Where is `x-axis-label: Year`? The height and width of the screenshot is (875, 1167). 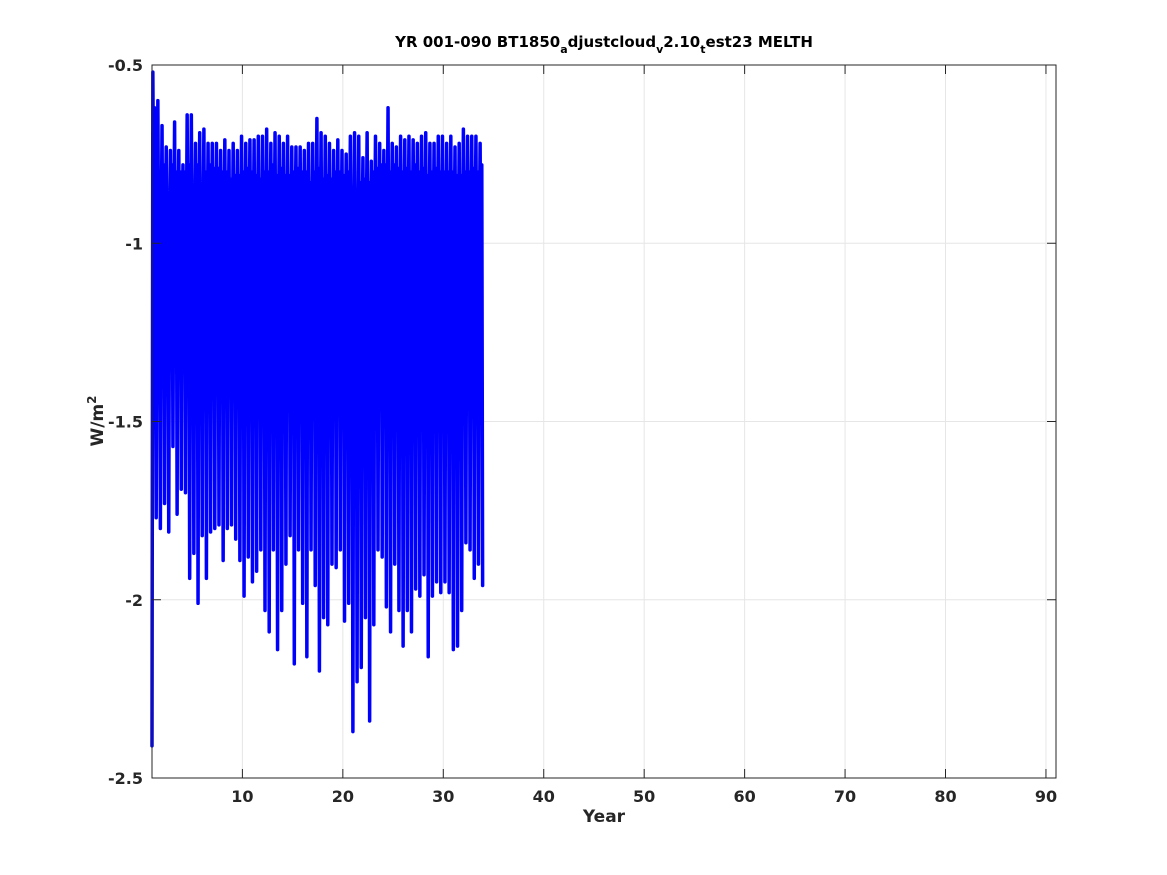
x-axis-label: Year is located at coordinates (604, 817).